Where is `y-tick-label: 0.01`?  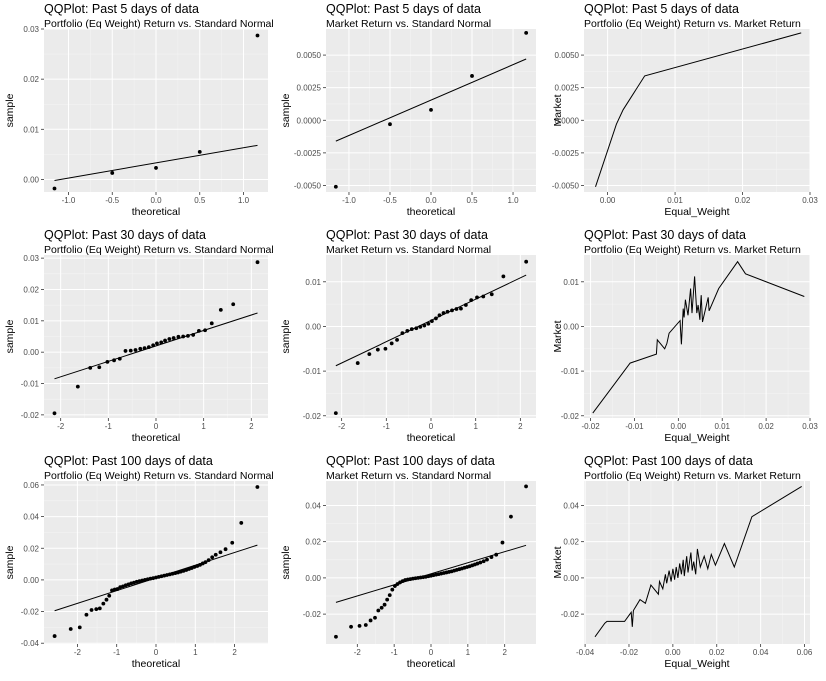 y-tick-label: 0.01 is located at coordinates (571, 282).